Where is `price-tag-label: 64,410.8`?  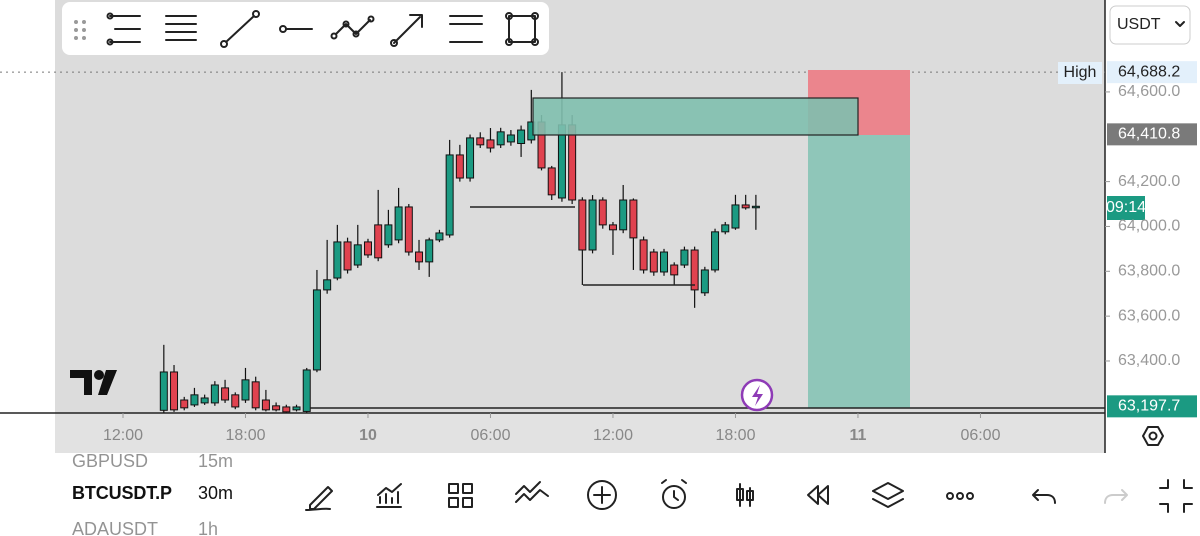
price-tag-label: 64,410.8 is located at coordinates (1149, 134).